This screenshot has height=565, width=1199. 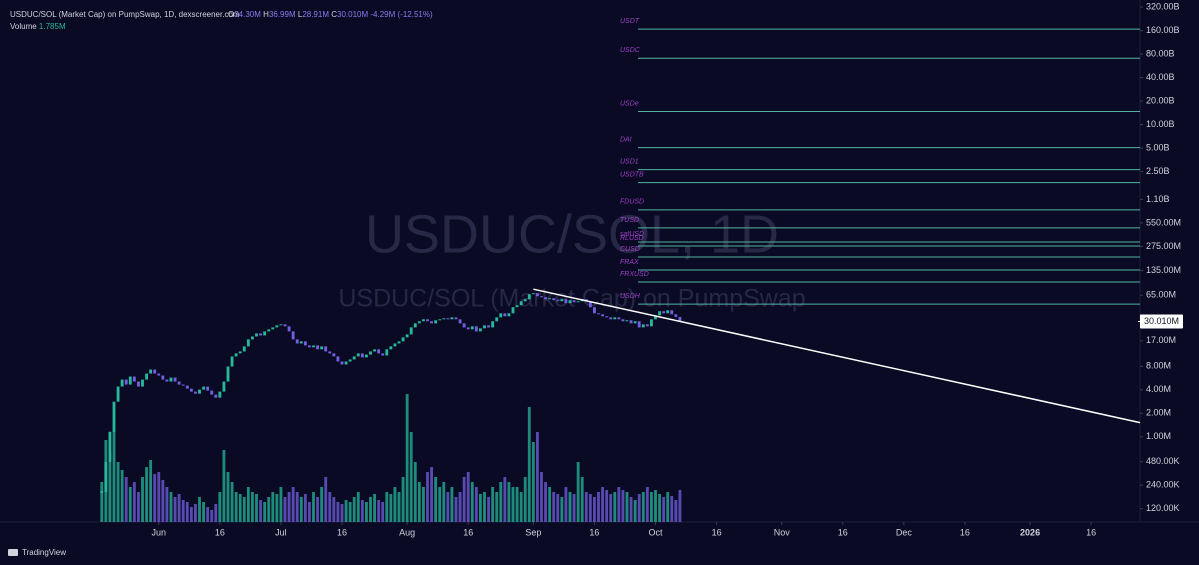 I want to click on ohlc-key: L, so click(x=300, y=14).